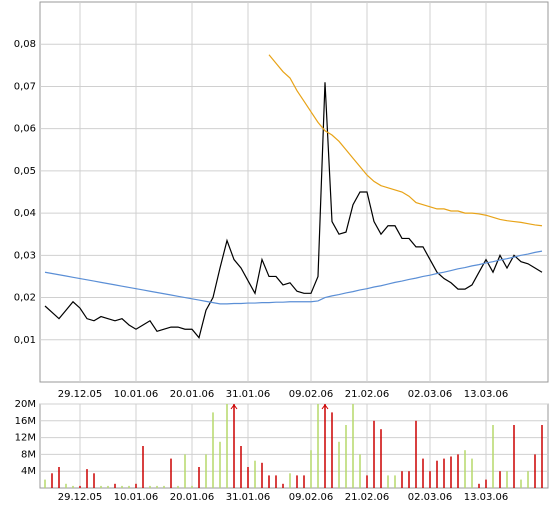 This screenshot has width=550, height=512. Describe the element at coordinates (25, 213) in the screenshot. I see `y-tick-label: 0,04` at that location.